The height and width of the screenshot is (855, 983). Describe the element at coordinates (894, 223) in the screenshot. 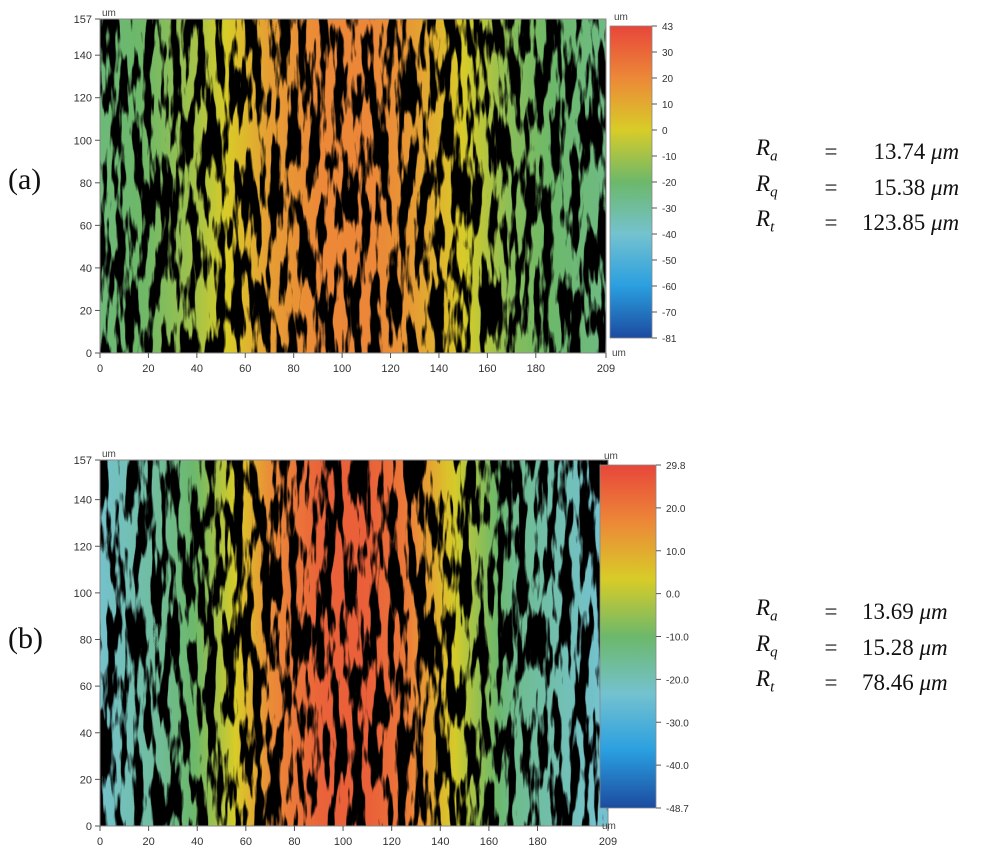

I see `metric-value-rt: 123.85` at that location.